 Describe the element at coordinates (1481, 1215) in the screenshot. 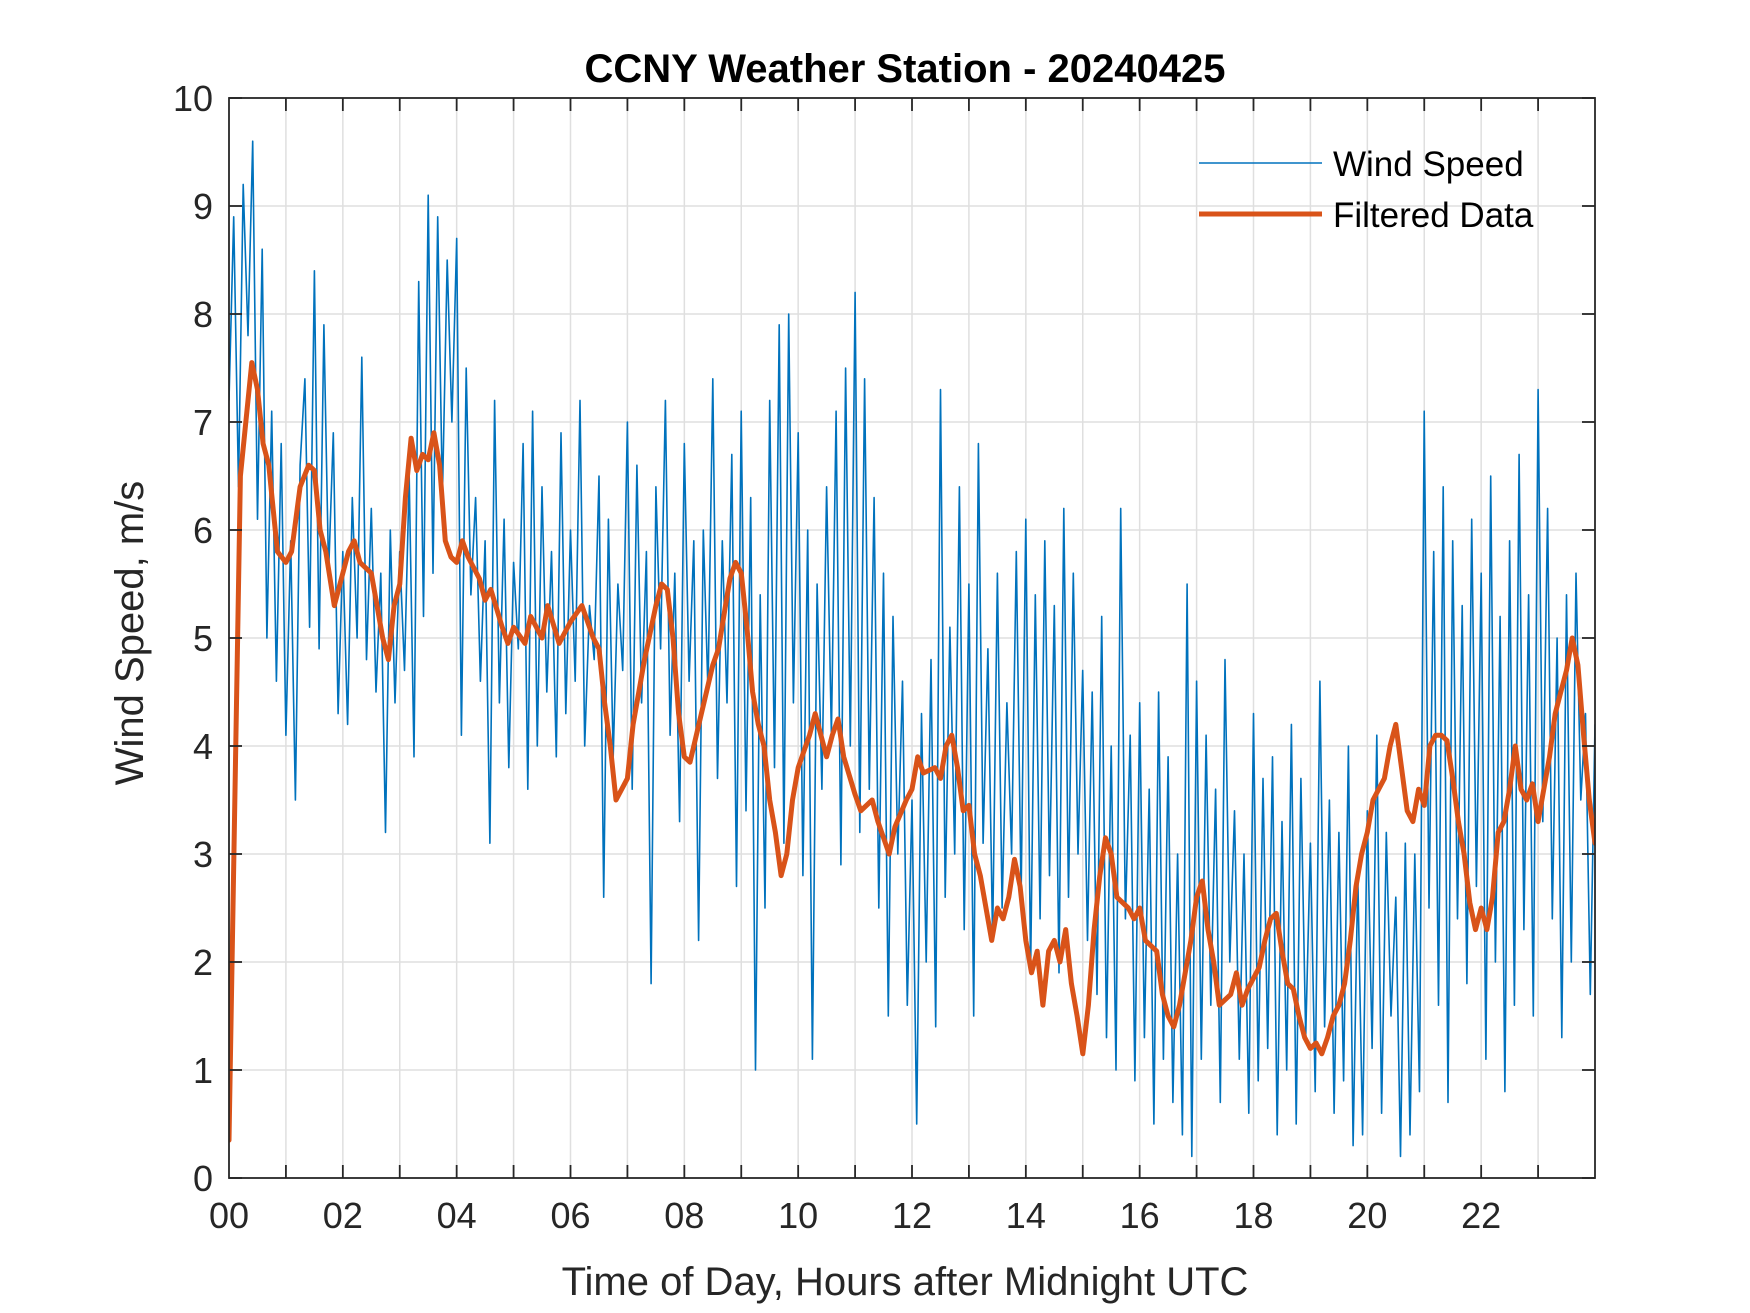

I see `x-tick-label: 22` at that location.